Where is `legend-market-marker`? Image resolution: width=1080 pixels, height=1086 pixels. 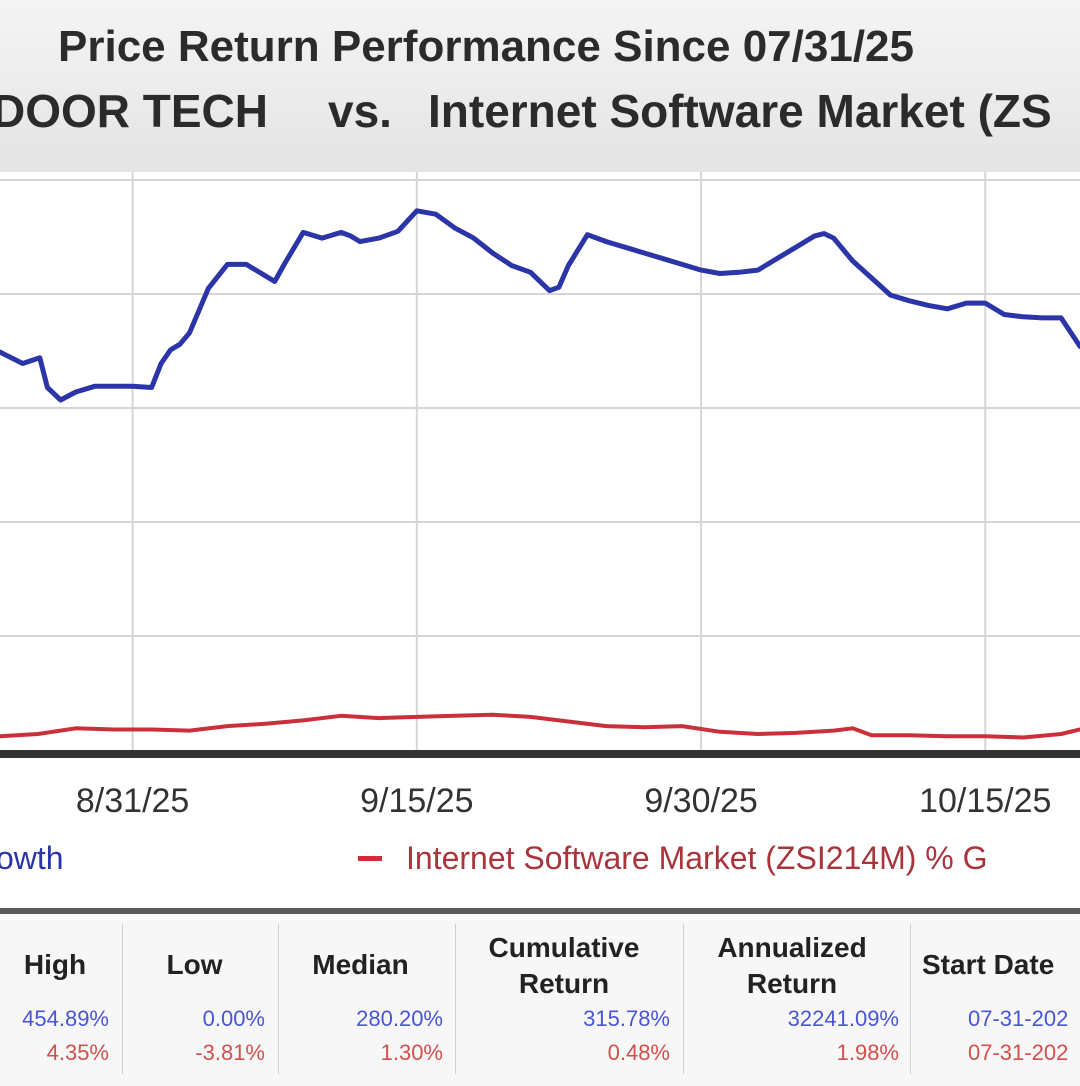
legend-market-marker is located at coordinates (370, 858).